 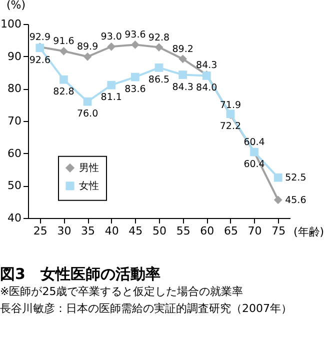 What do you see at coordinates (159, 231) in the screenshot?
I see `x-tick-label: 50` at bounding box center [159, 231].